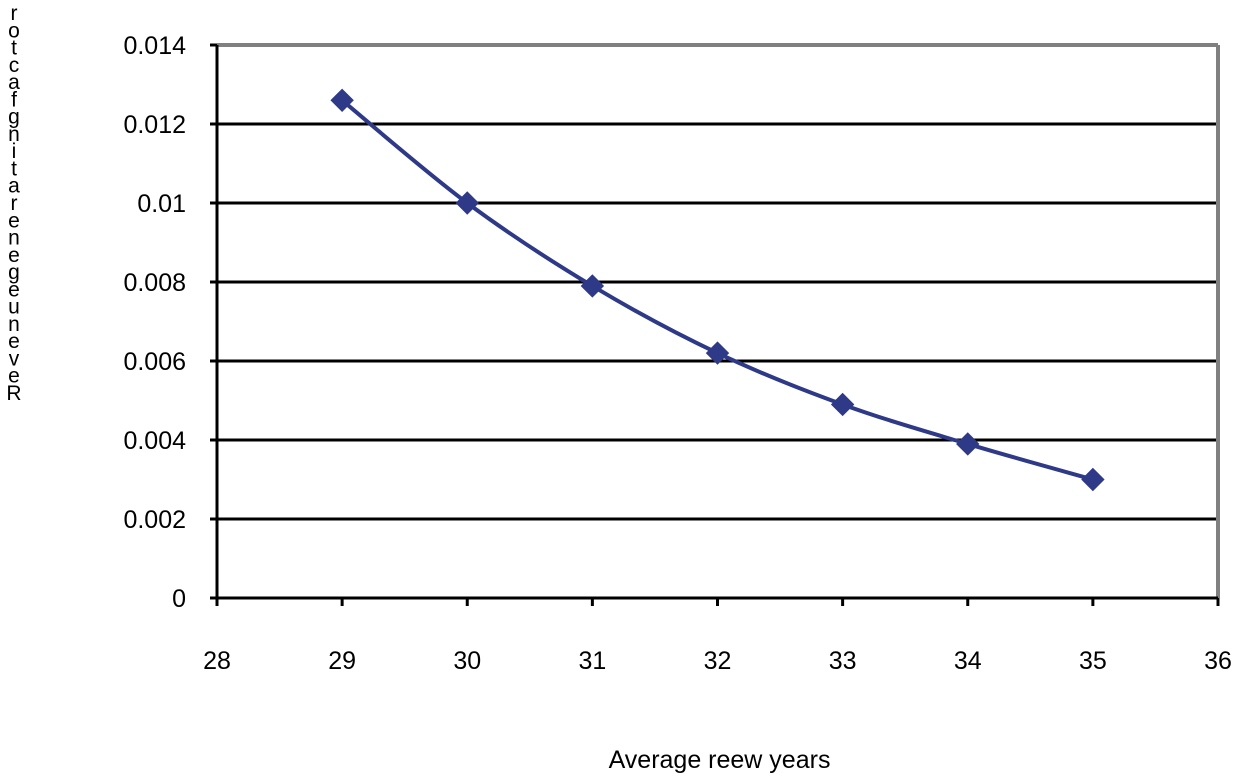  Describe the element at coordinates (154, 125) in the screenshot. I see `y-tick-label-6: 0.012` at that location.